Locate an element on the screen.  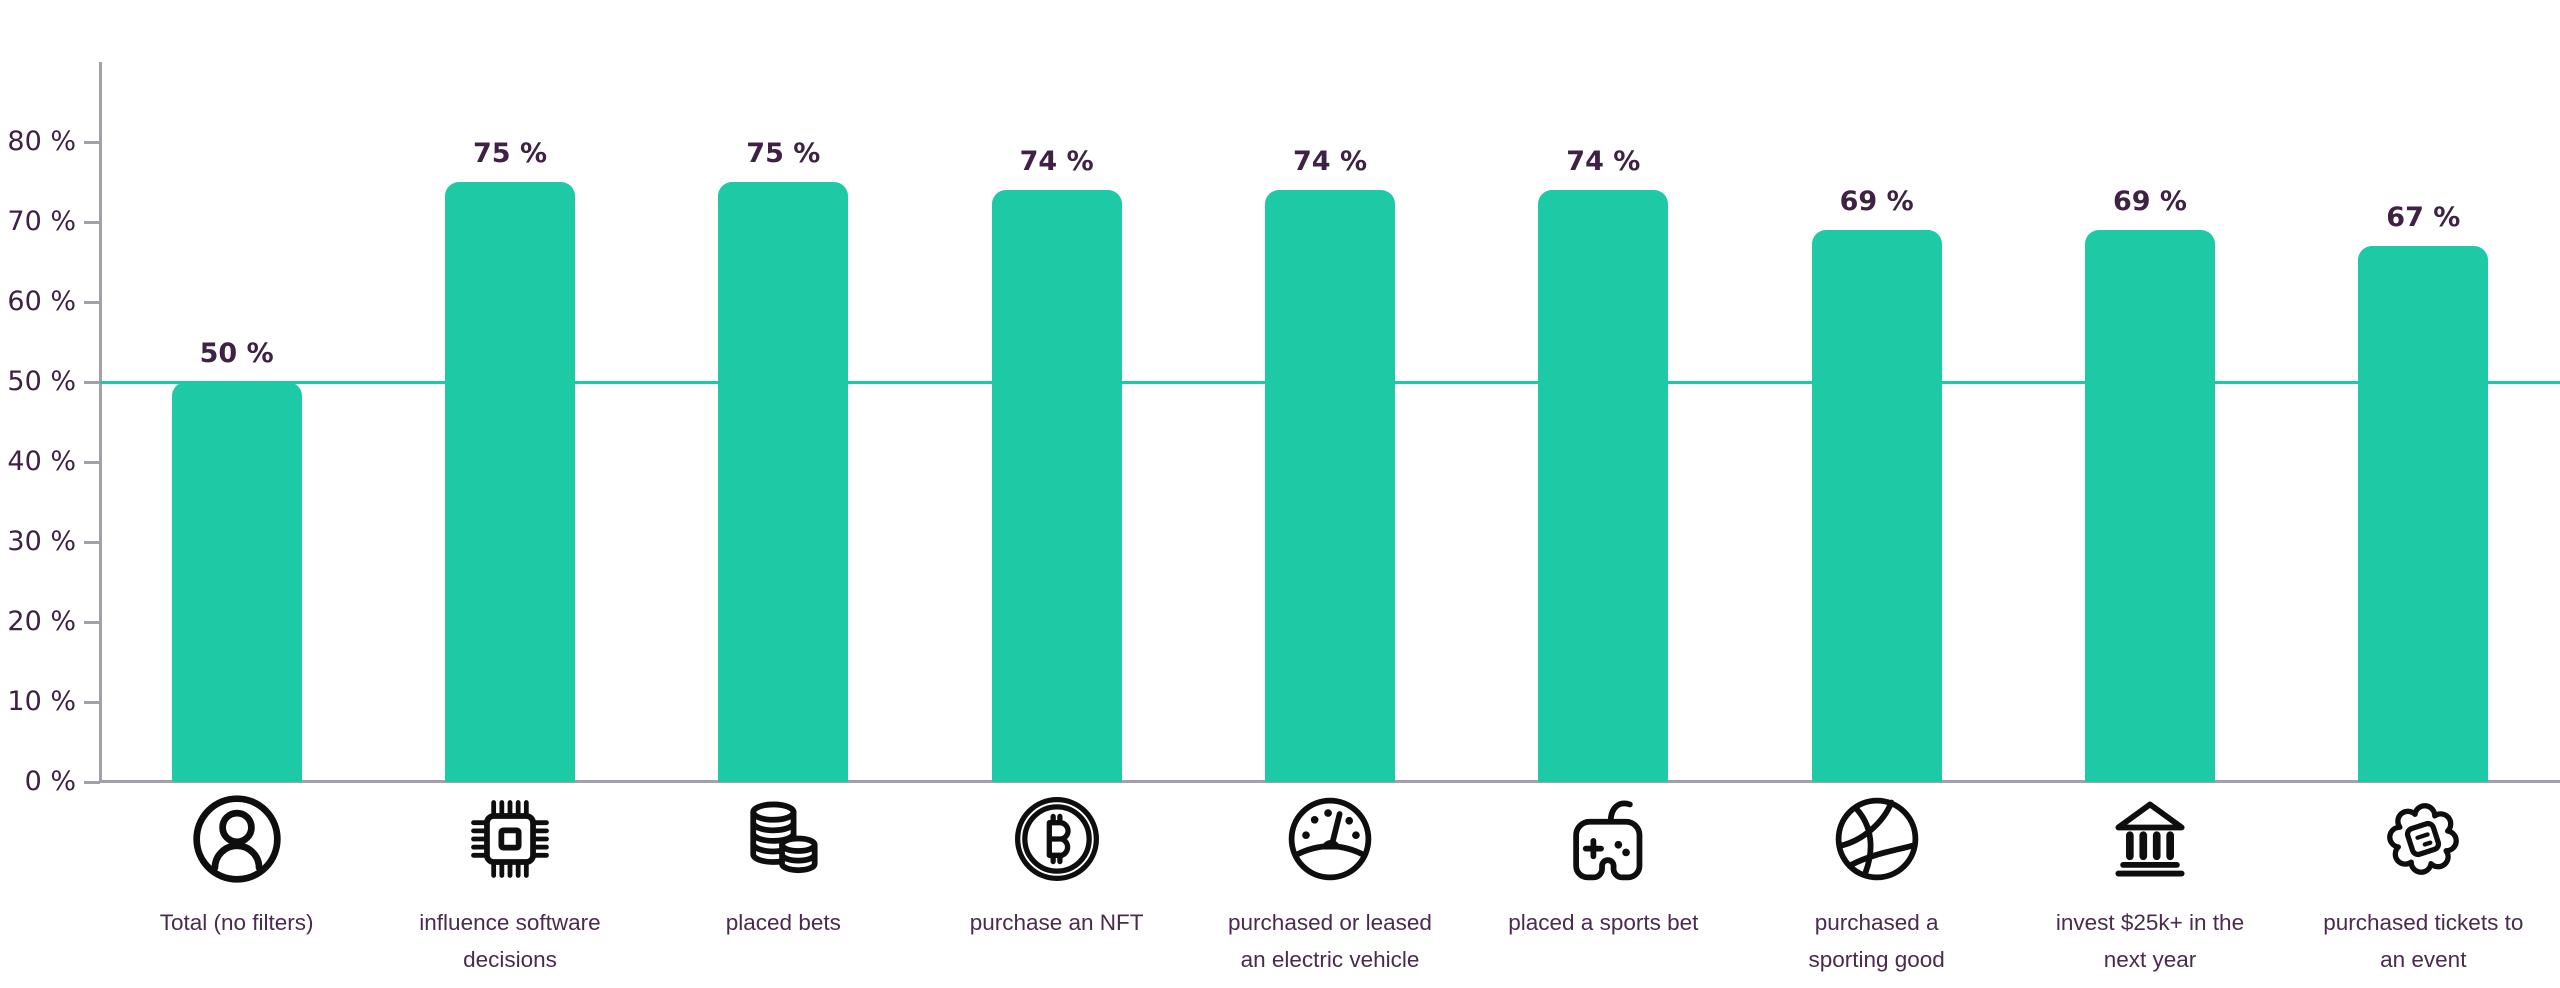
tick-label: 80 % is located at coordinates (41, 141).